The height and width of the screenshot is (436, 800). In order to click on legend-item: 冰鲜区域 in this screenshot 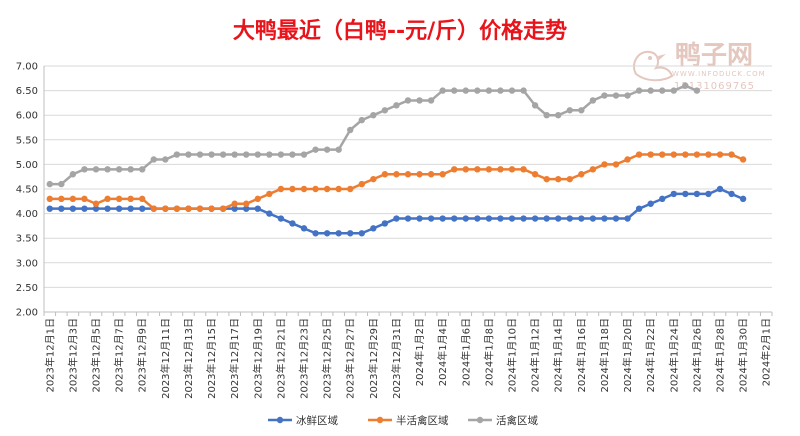, I will do `click(303, 420)`.